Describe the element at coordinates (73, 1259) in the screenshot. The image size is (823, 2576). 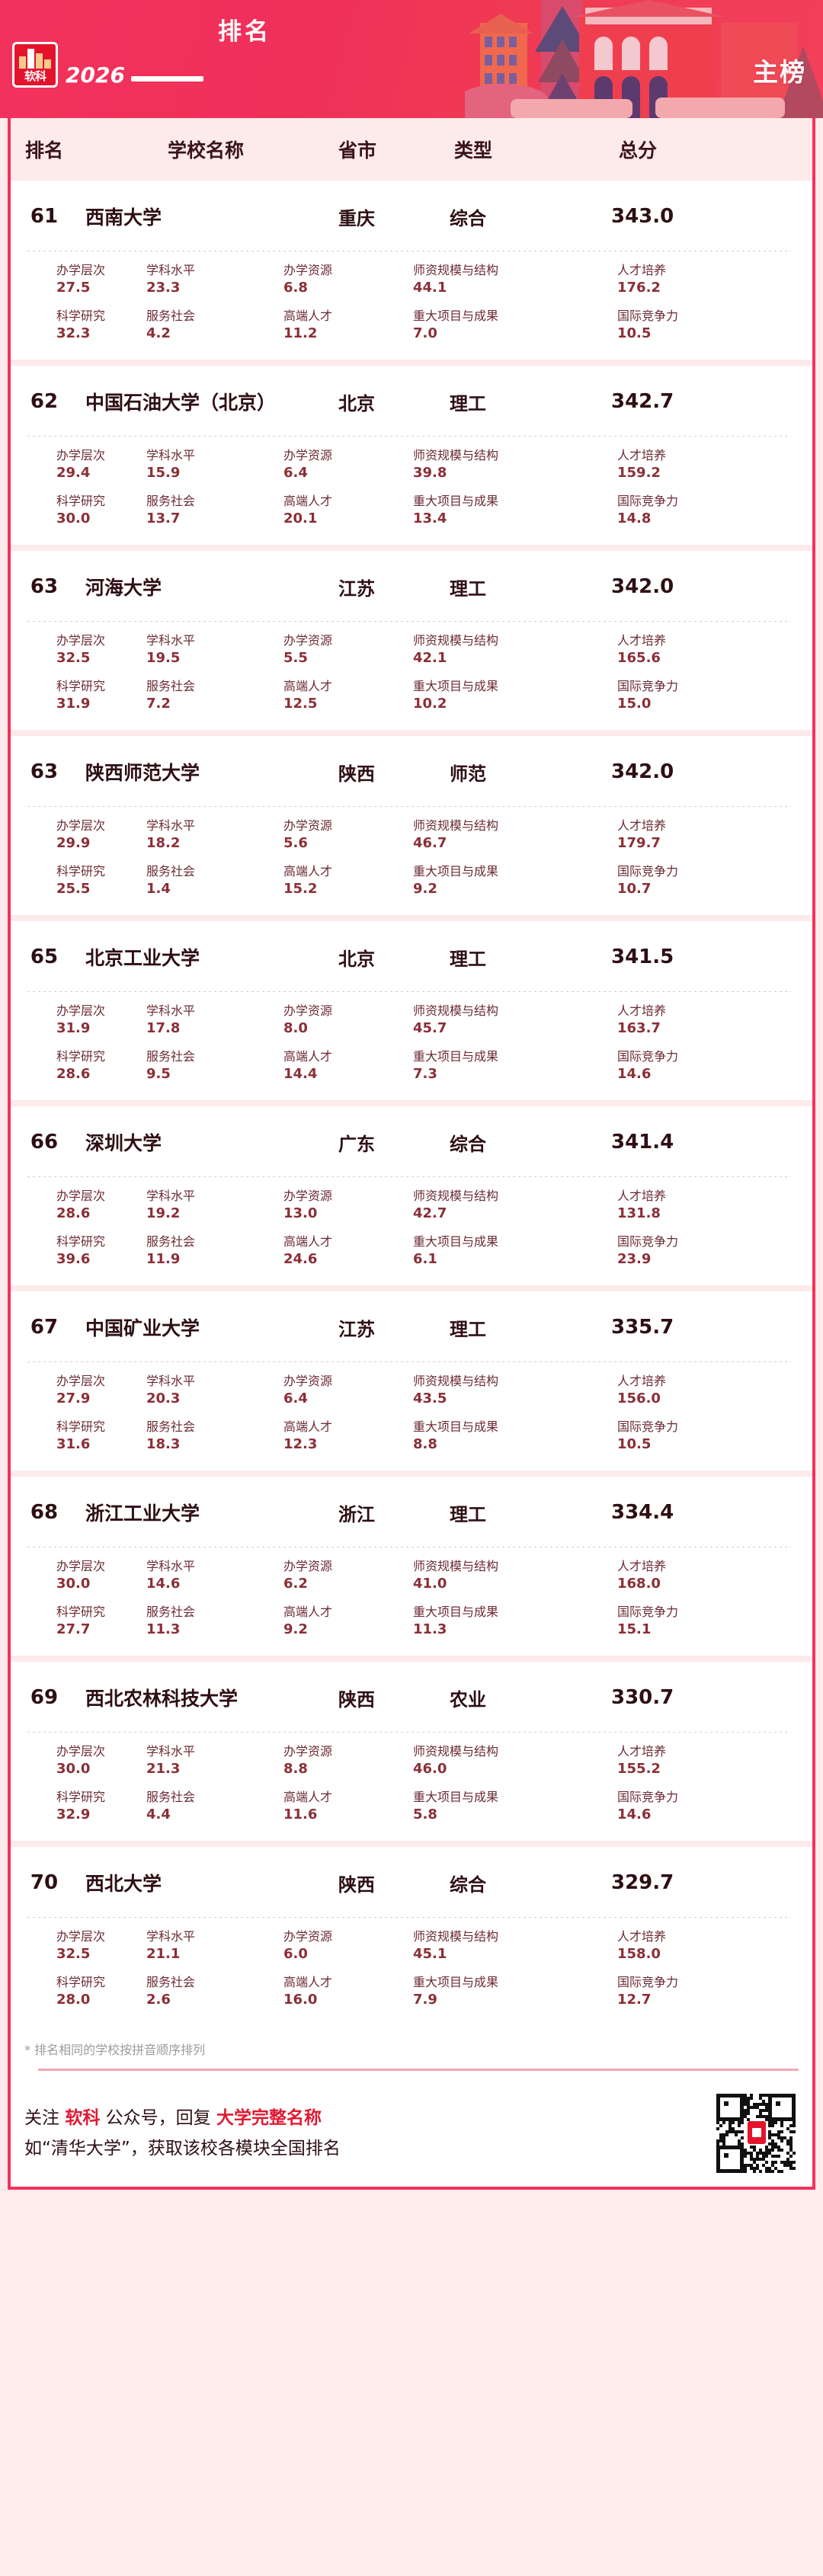
I see `metric-value: 39.6` at that location.